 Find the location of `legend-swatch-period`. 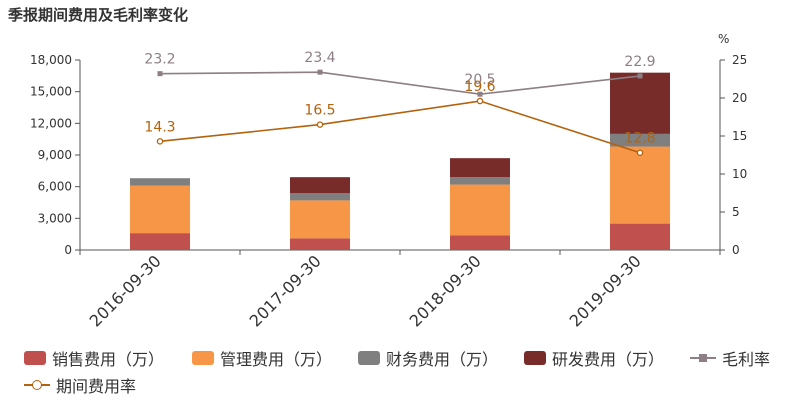

legend-swatch-period is located at coordinates (37, 385).